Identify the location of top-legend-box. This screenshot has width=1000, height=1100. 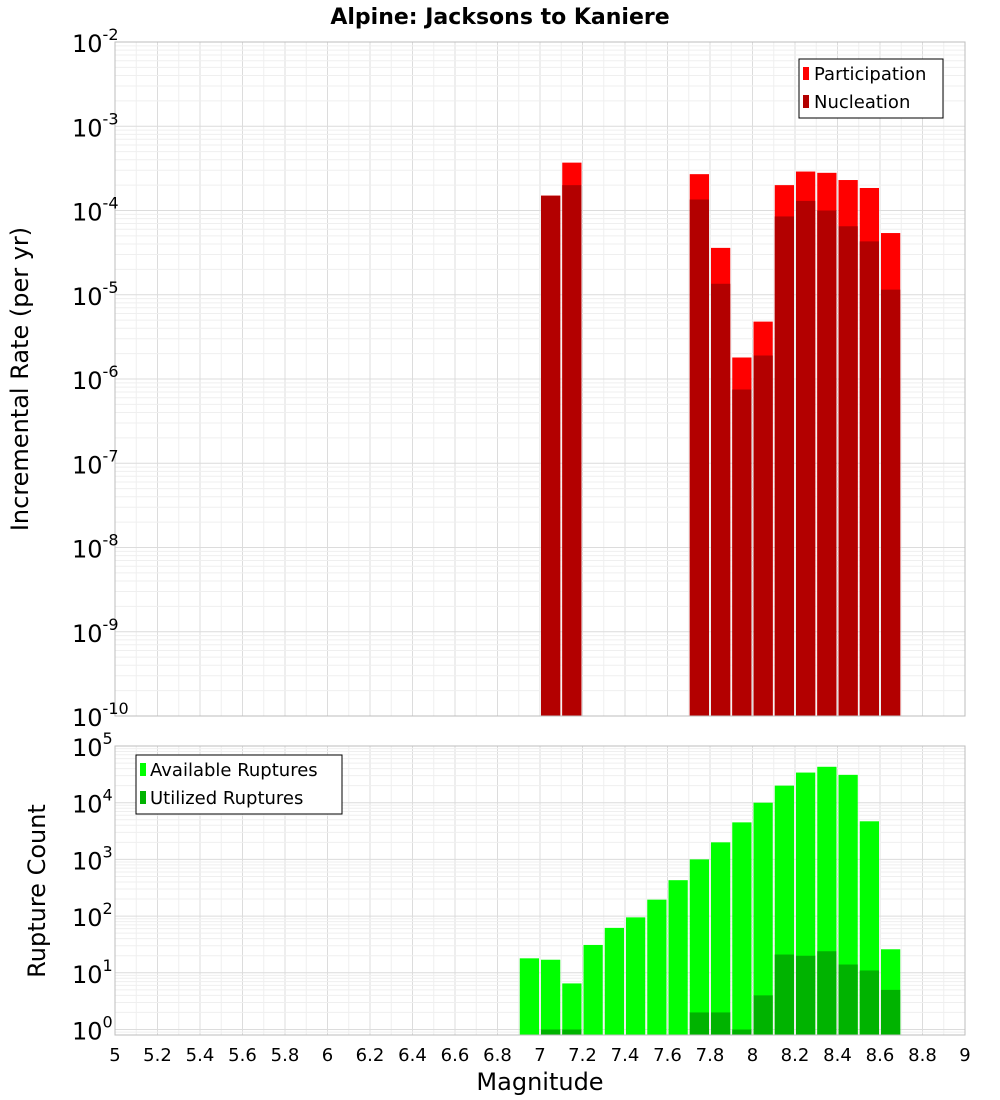
(871, 88).